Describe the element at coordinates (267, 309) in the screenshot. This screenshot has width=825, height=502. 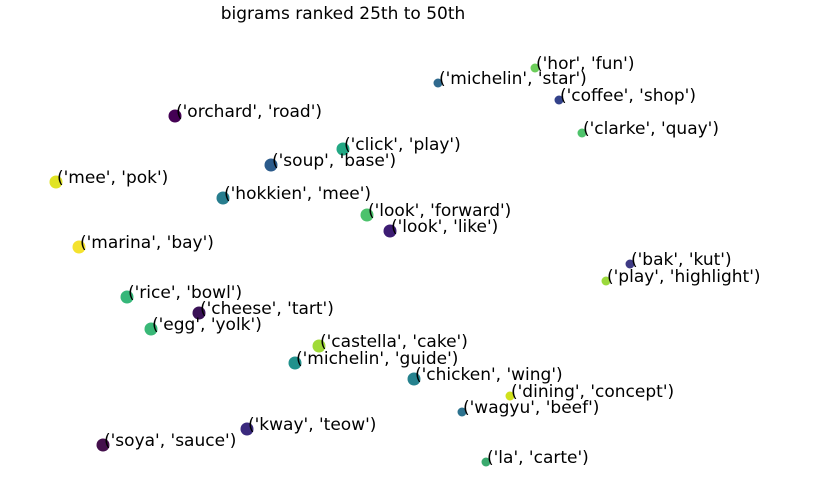
I see `point-label: ('cheese', 'tart')` at that location.